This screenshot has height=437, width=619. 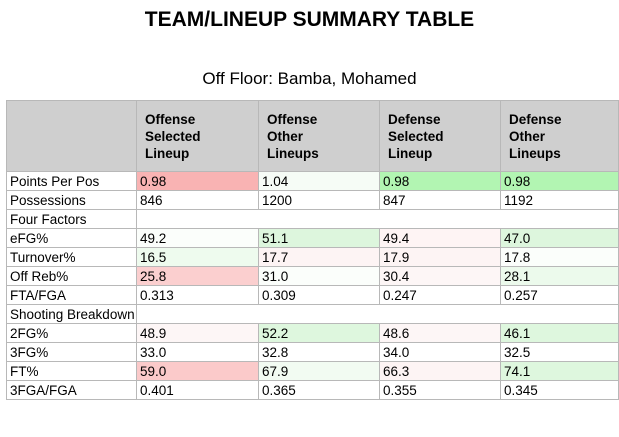 I want to click on value-cell: 0.345, so click(x=559, y=390).